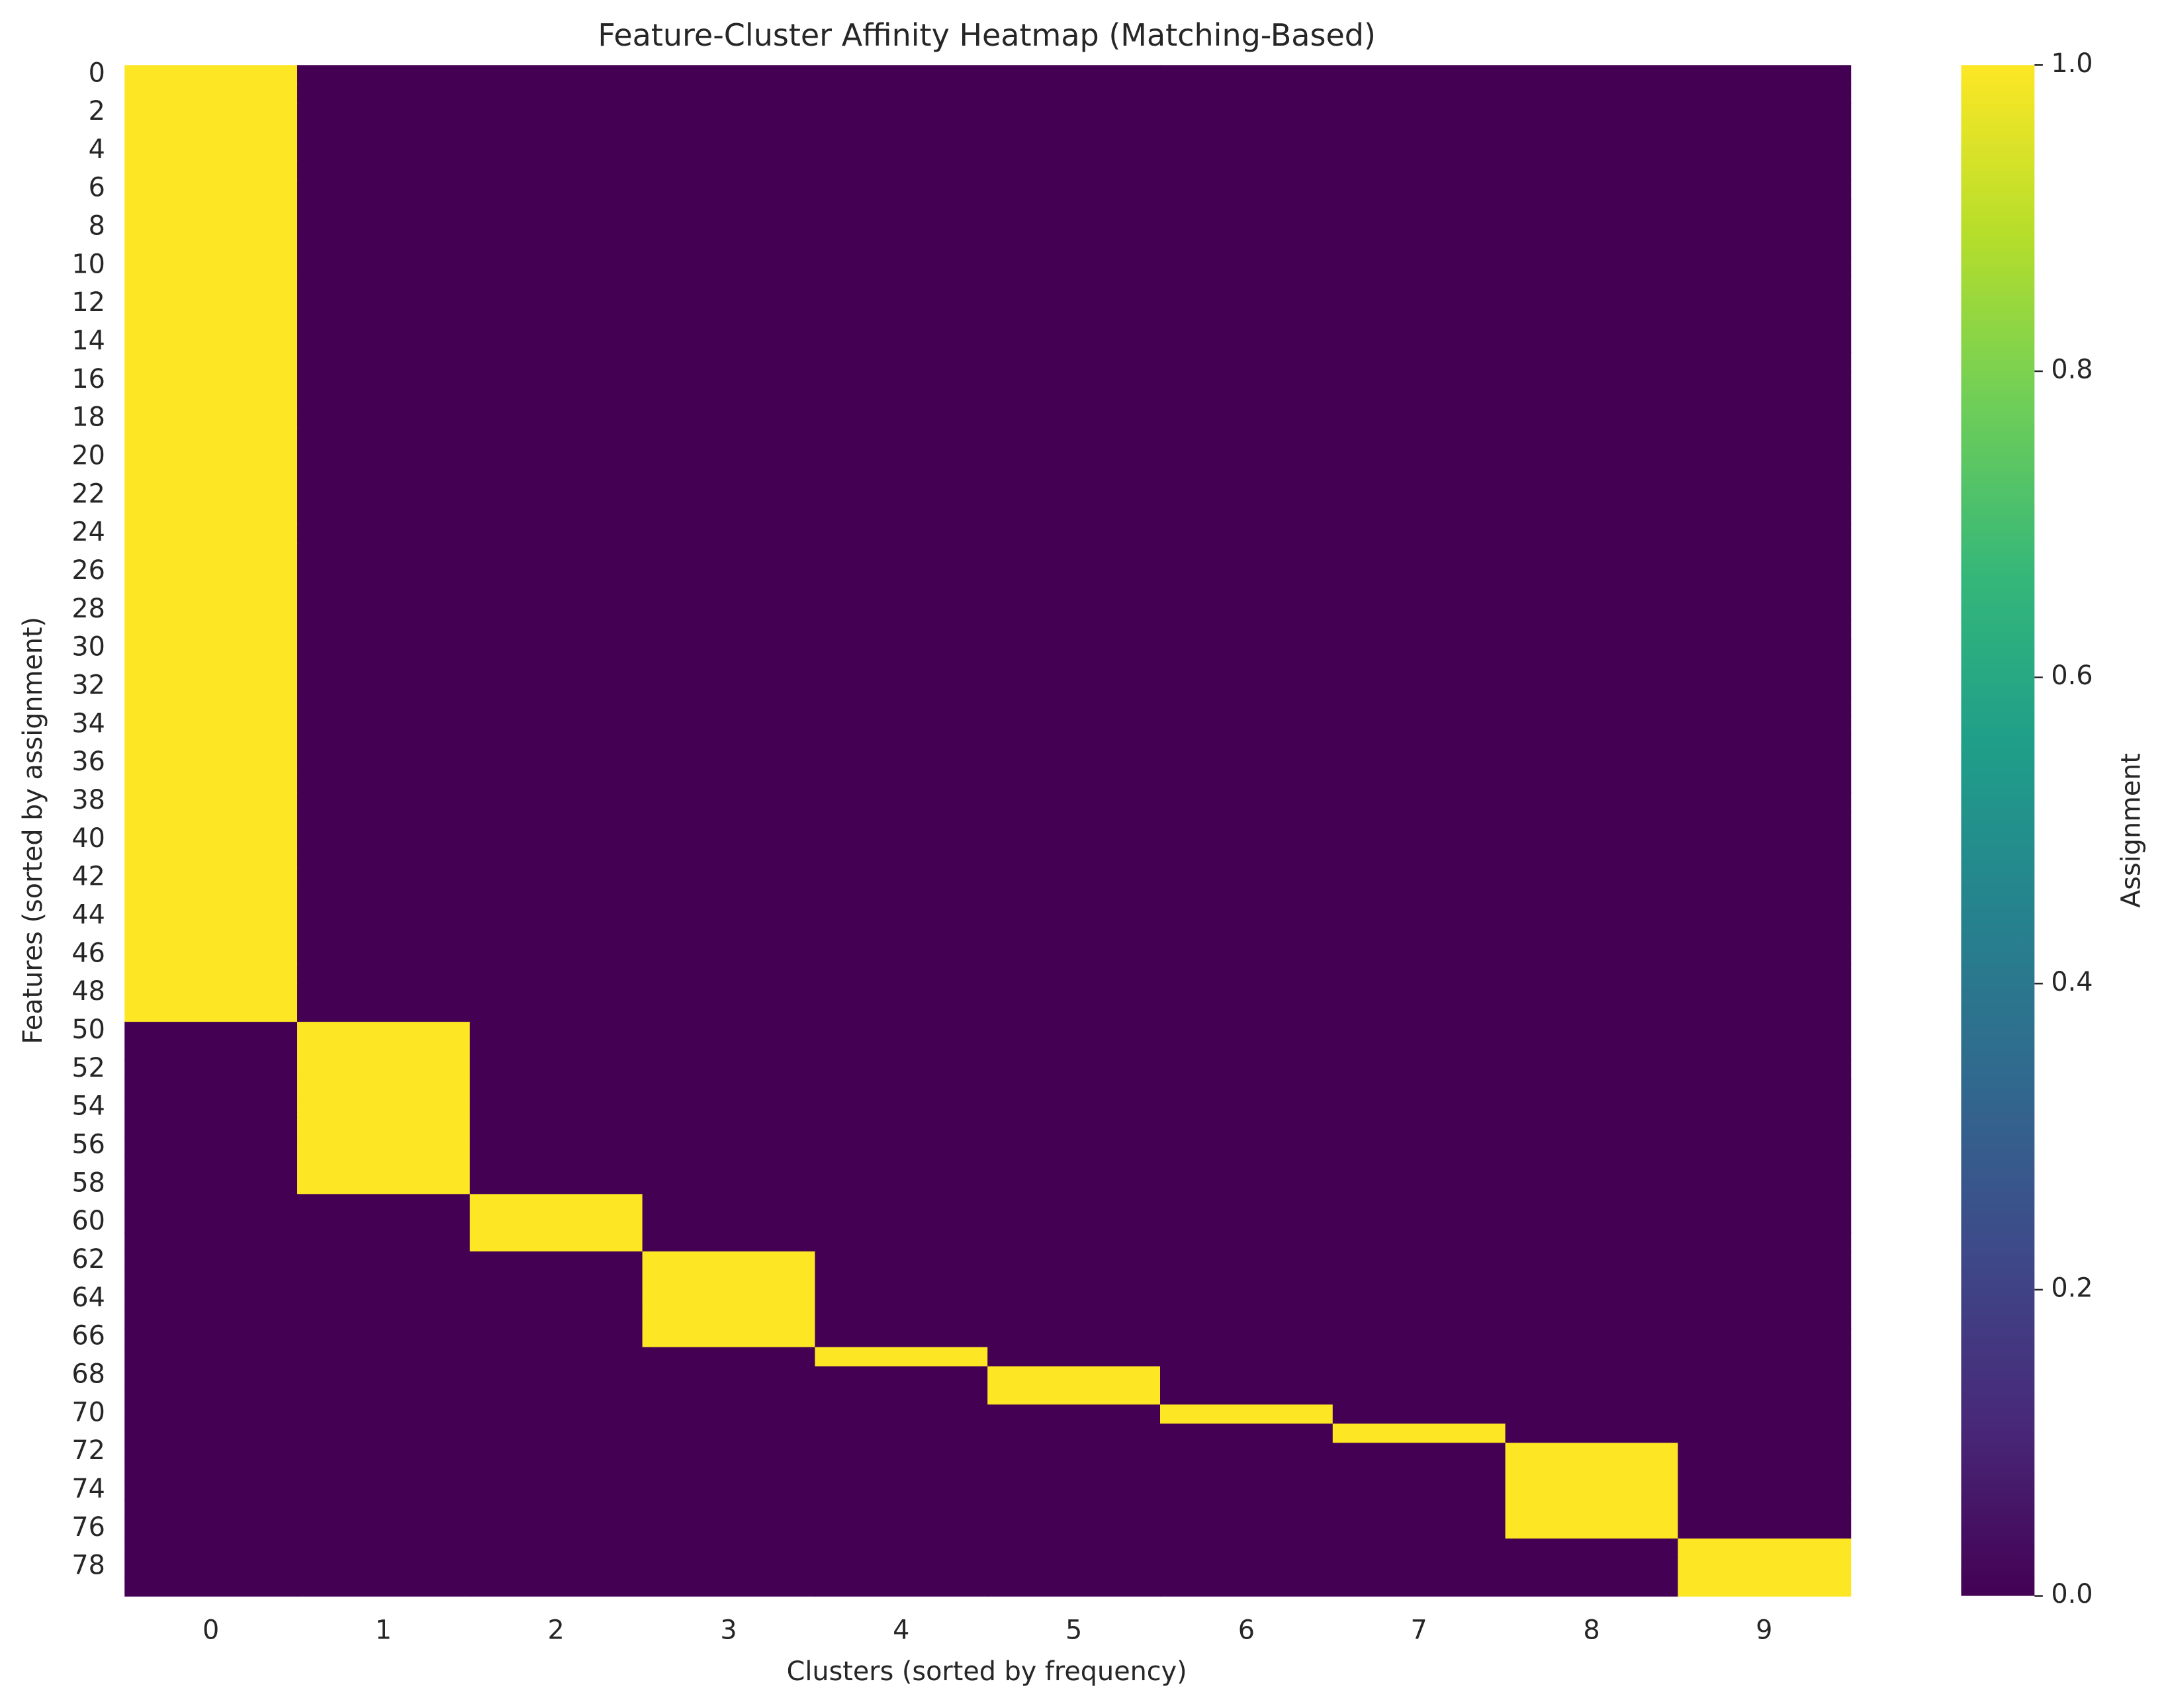  What do you see at coordinates (2131, 830) in the screenshot?
I see `colorbar-label: Assignment` at bounding box center [2131, 830].